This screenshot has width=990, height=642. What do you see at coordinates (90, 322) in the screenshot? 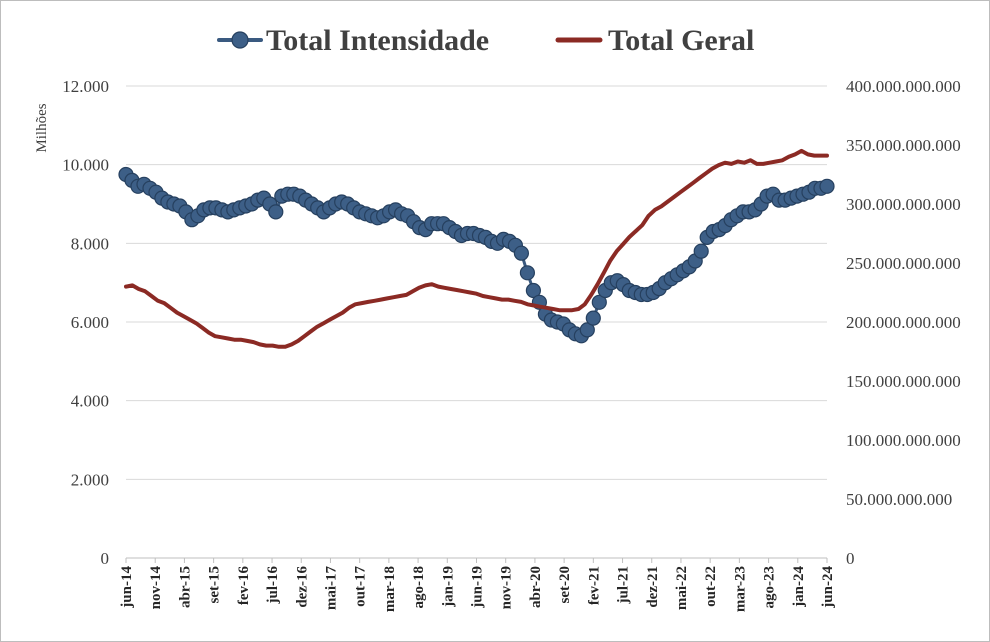
I see `left-tick-label: 6.000` at bounding box center [90, 322].